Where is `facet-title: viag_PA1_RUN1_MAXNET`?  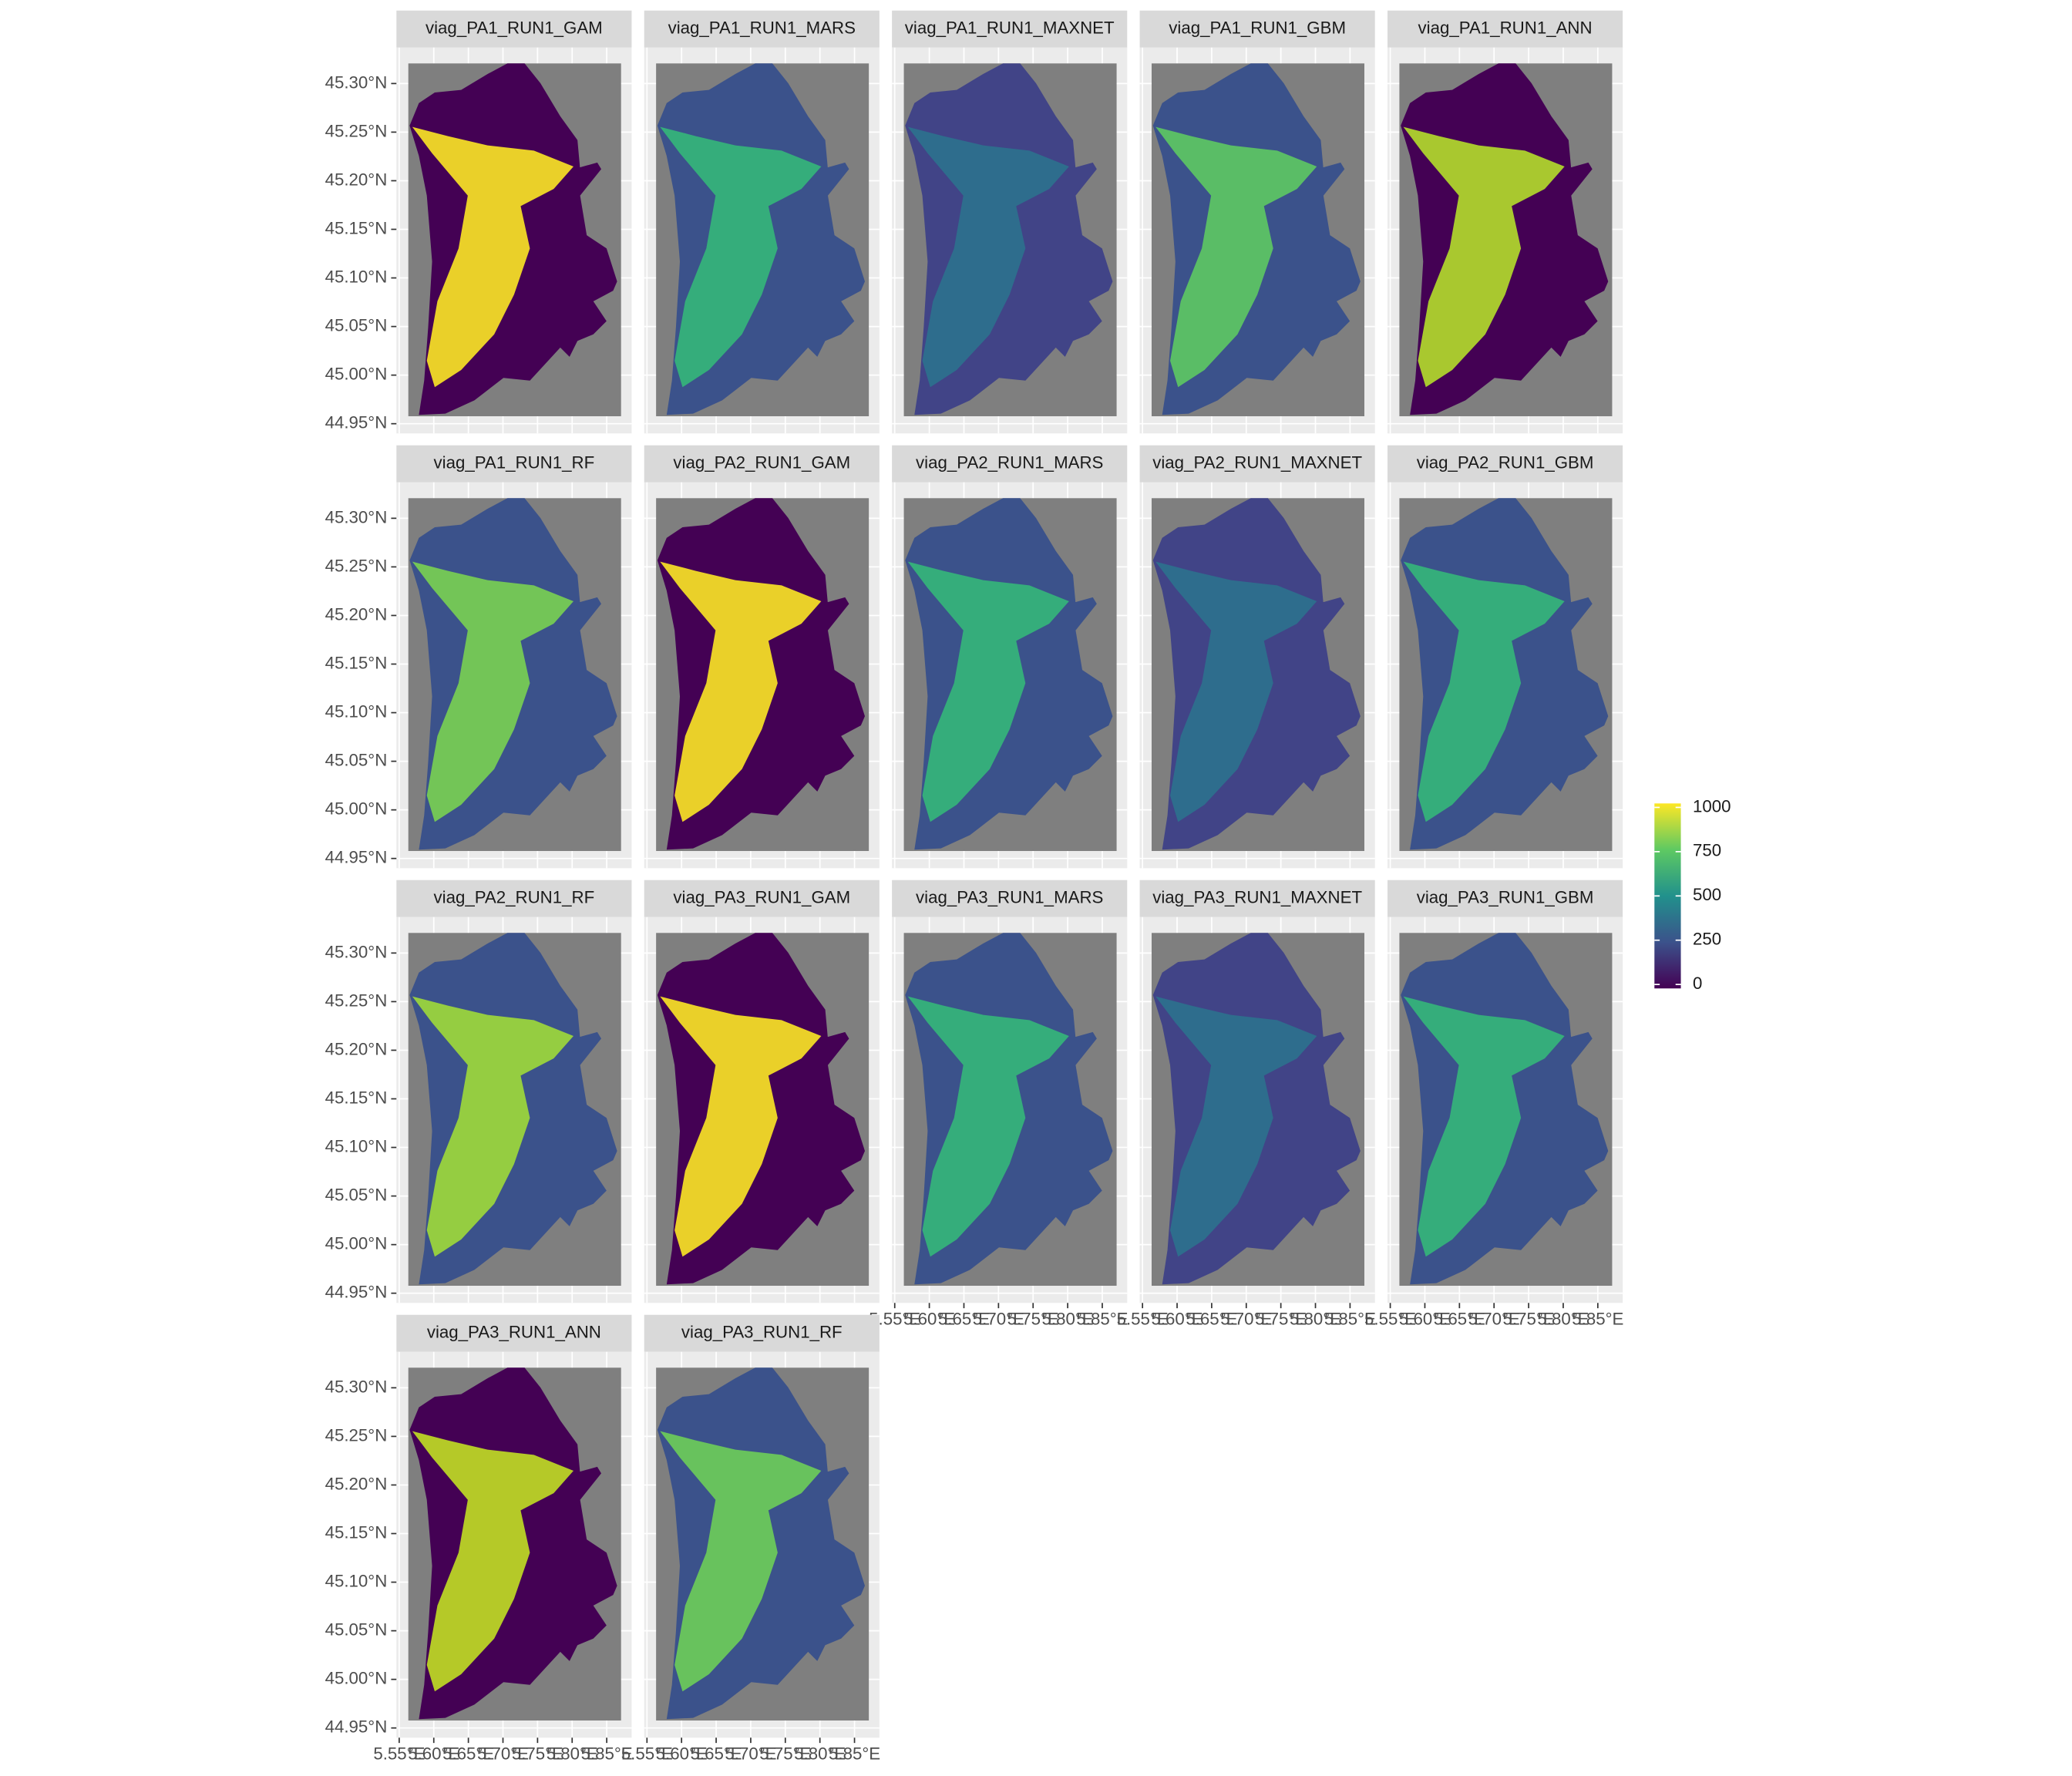 facet-title: viag_PA1_RUN1_MAXNET is located at coordinates (1010, 28).